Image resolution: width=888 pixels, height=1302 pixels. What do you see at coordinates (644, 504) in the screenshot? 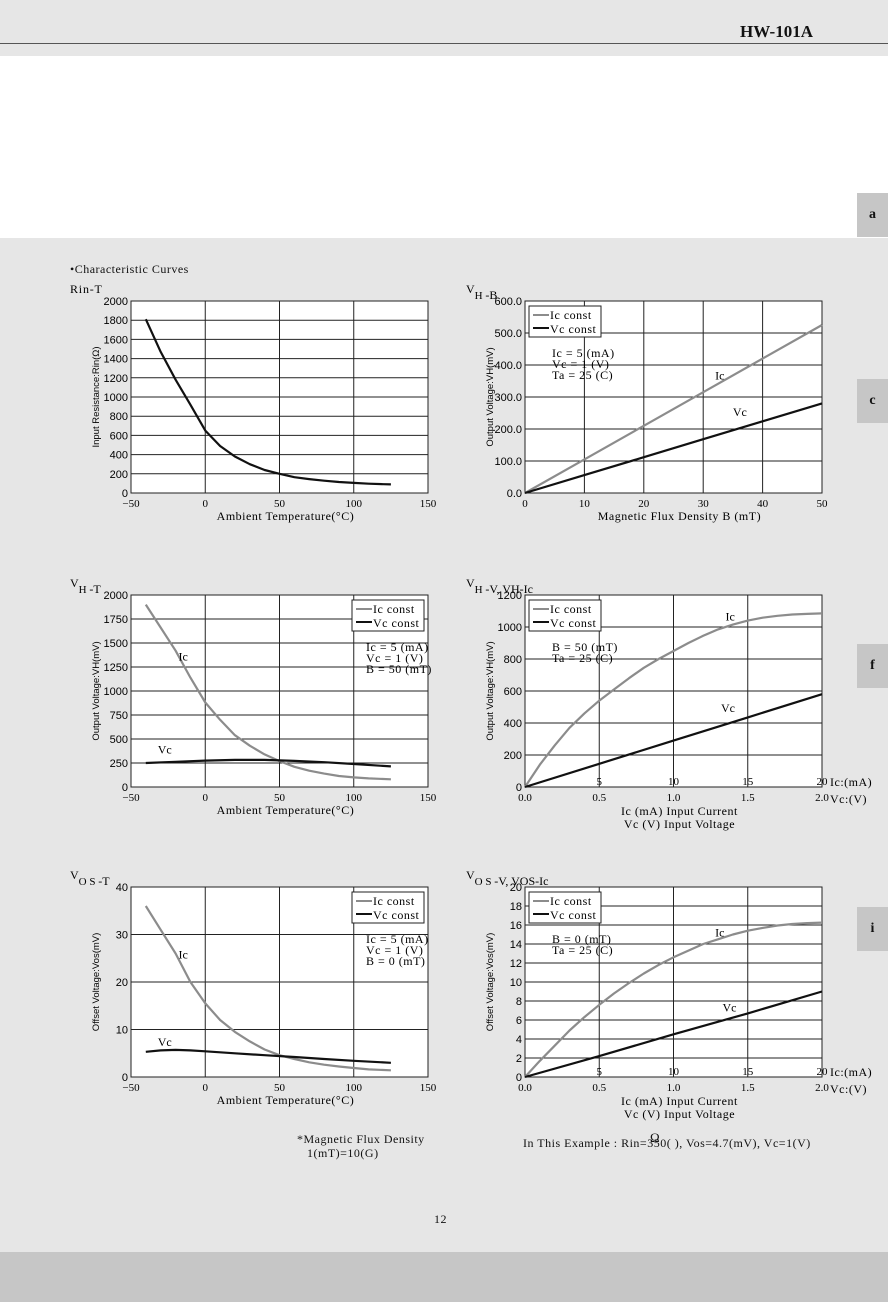
I see `x-tick-label: 20` at bounding box center [644, 504].